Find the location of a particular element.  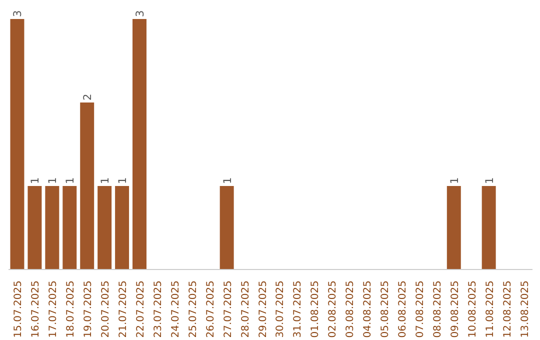

x-tick-label: 10.08.2025 is located at coordinates (472, 309).